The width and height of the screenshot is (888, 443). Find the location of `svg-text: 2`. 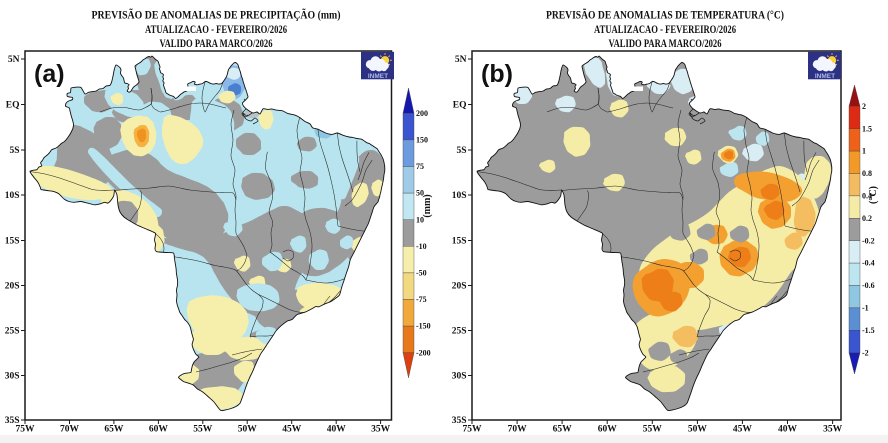

svg-text: 2 is located at coordinates (864, 106).